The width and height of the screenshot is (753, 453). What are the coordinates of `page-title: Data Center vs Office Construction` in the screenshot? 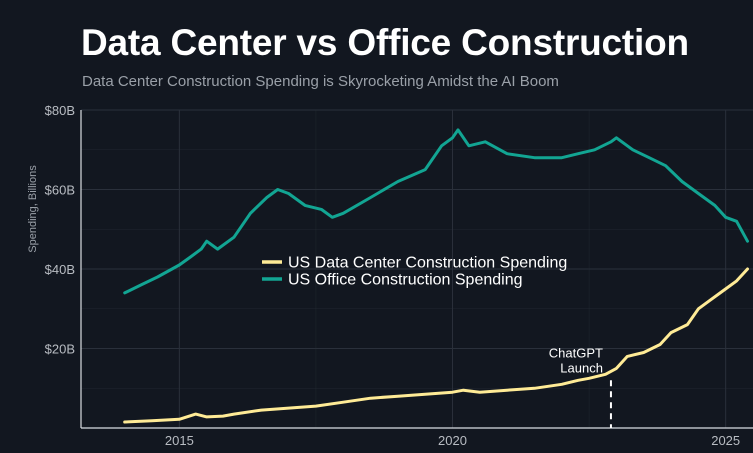 It's located at (385, 42).